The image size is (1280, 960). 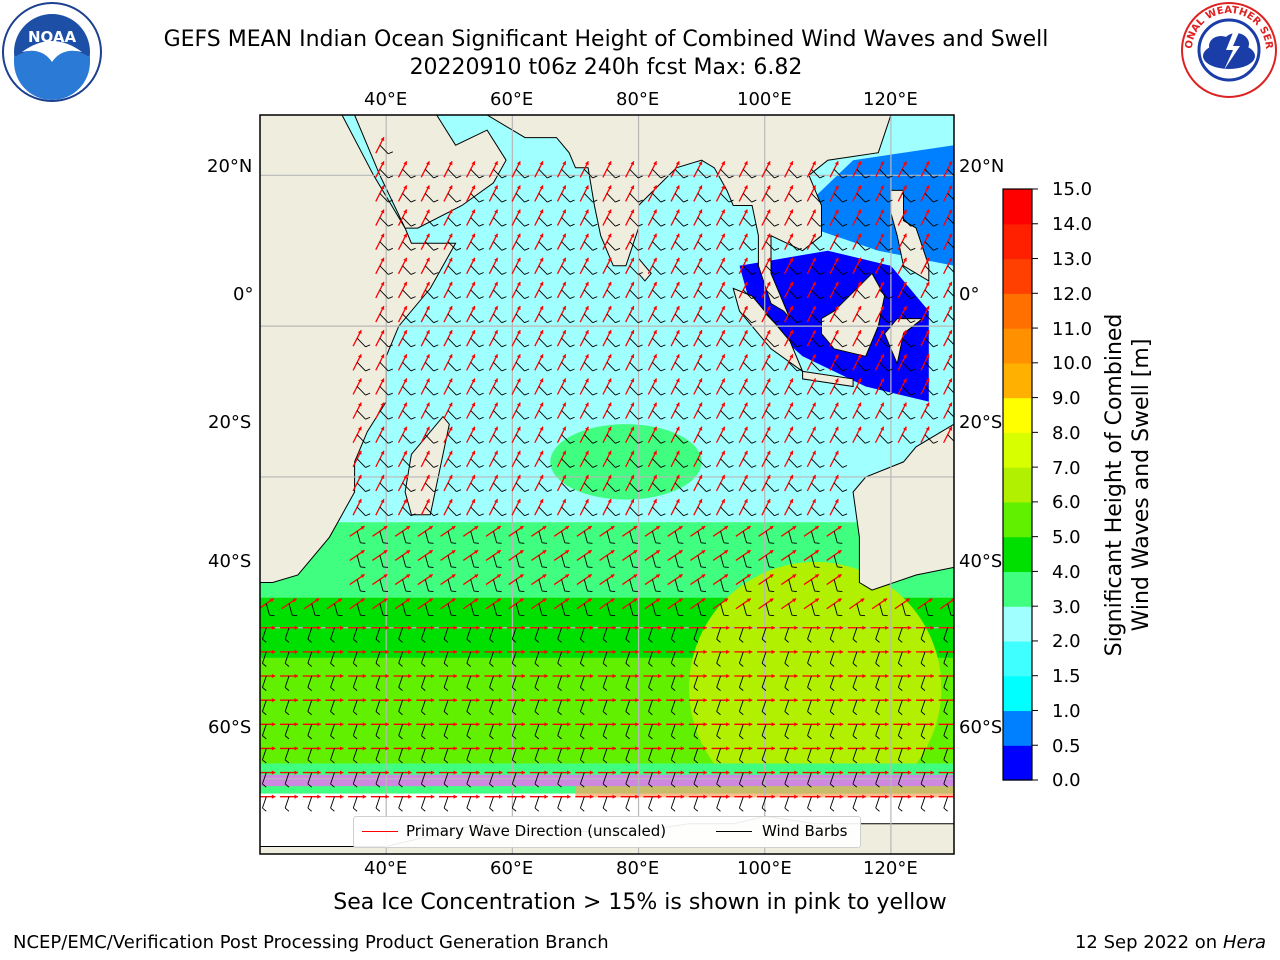 What do you see at coordinates (638, 868) in the screenshot?
I see `bottom-lon-tick: 80°E` at bounding box center [638, 868].